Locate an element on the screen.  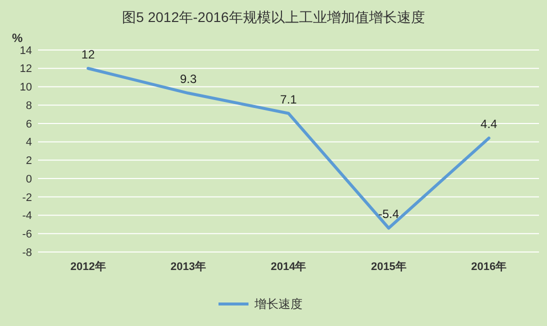
x-tick-label: 2015年 is located at coordinates (388, 266).